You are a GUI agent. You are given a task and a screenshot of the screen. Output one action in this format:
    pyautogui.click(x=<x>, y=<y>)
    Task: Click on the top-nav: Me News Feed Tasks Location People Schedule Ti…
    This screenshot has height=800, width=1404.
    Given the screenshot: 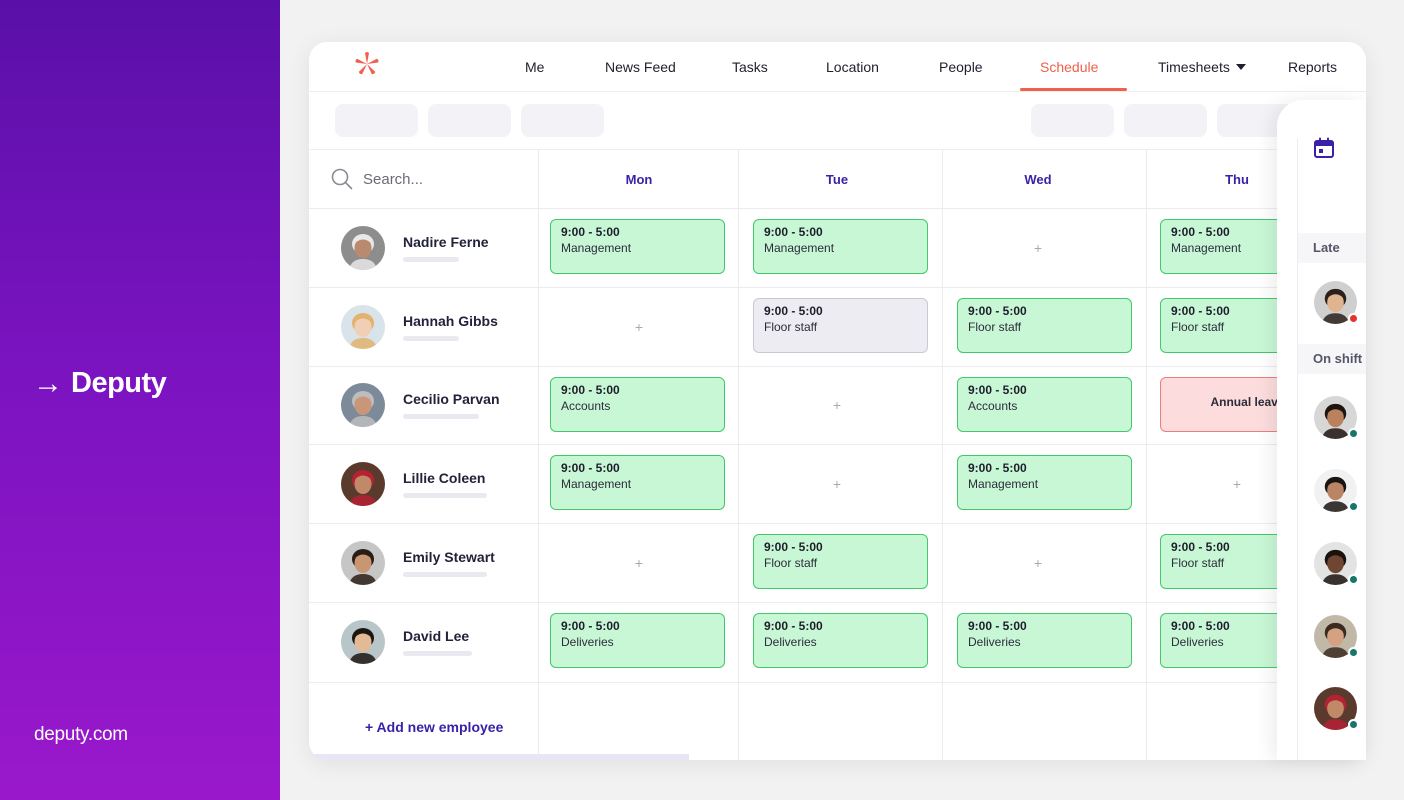 What is the action you would take?
    pyautogui.click(x=837, y=67)
    